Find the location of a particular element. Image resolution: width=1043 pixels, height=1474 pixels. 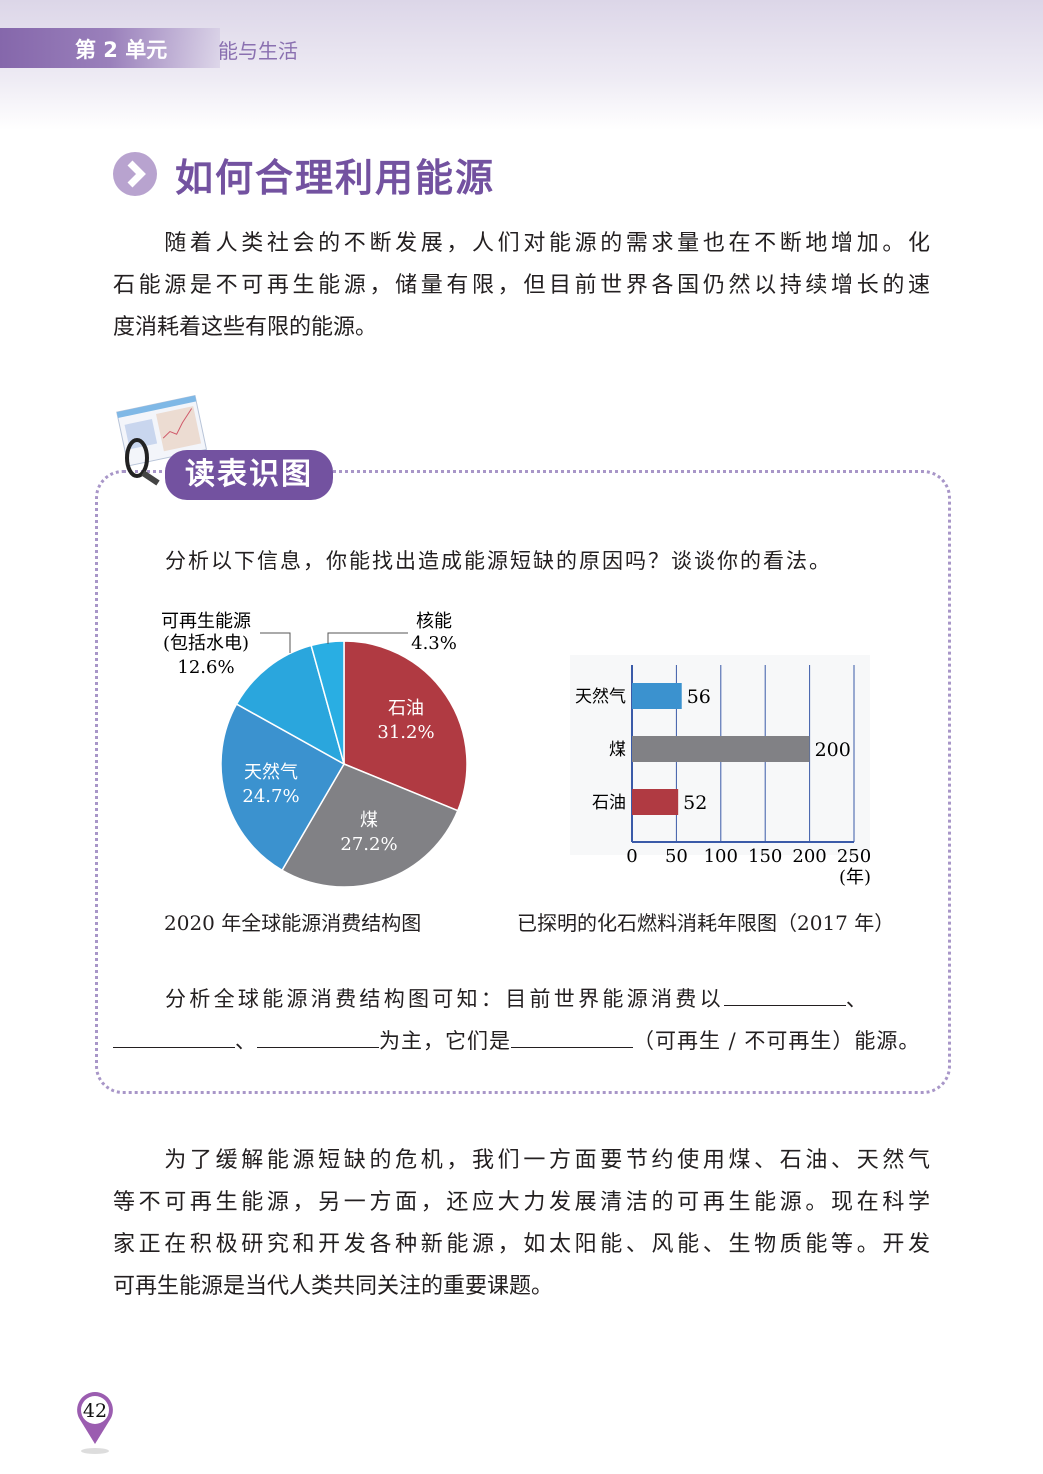

x-tick-label: 50 is located at coordinates (676, 856).